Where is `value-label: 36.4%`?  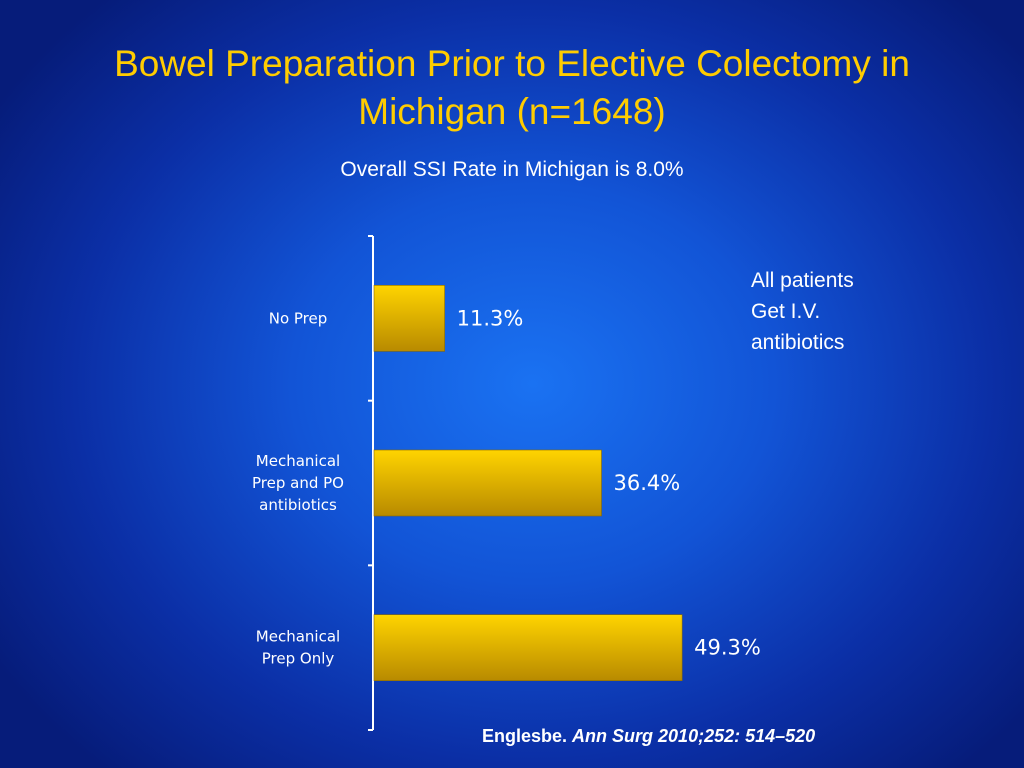
value-label: 36.4% is located at coordinates (647, 483).